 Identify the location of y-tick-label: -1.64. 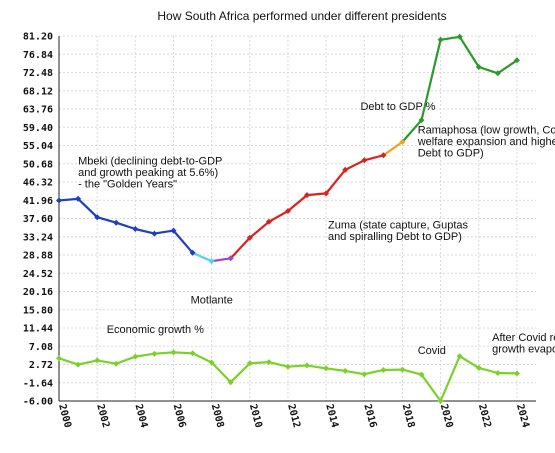
(38, 383).